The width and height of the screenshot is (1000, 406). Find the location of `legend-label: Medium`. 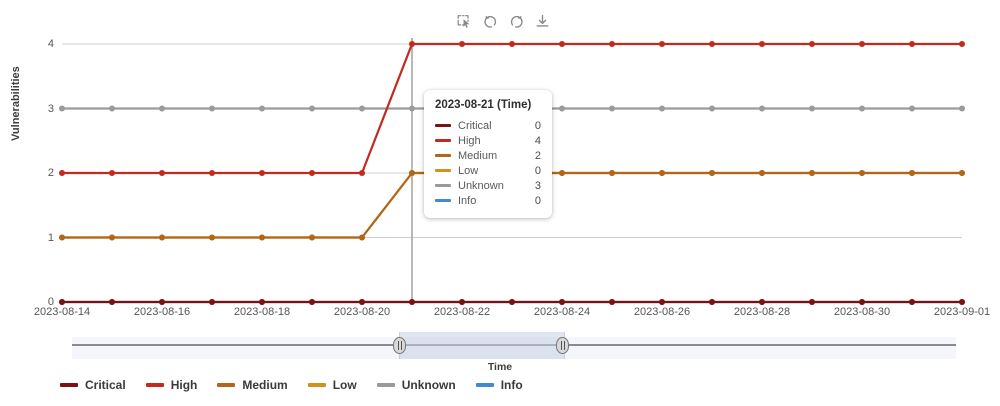

legend-label: Medium is located at coordinates (265, 385).